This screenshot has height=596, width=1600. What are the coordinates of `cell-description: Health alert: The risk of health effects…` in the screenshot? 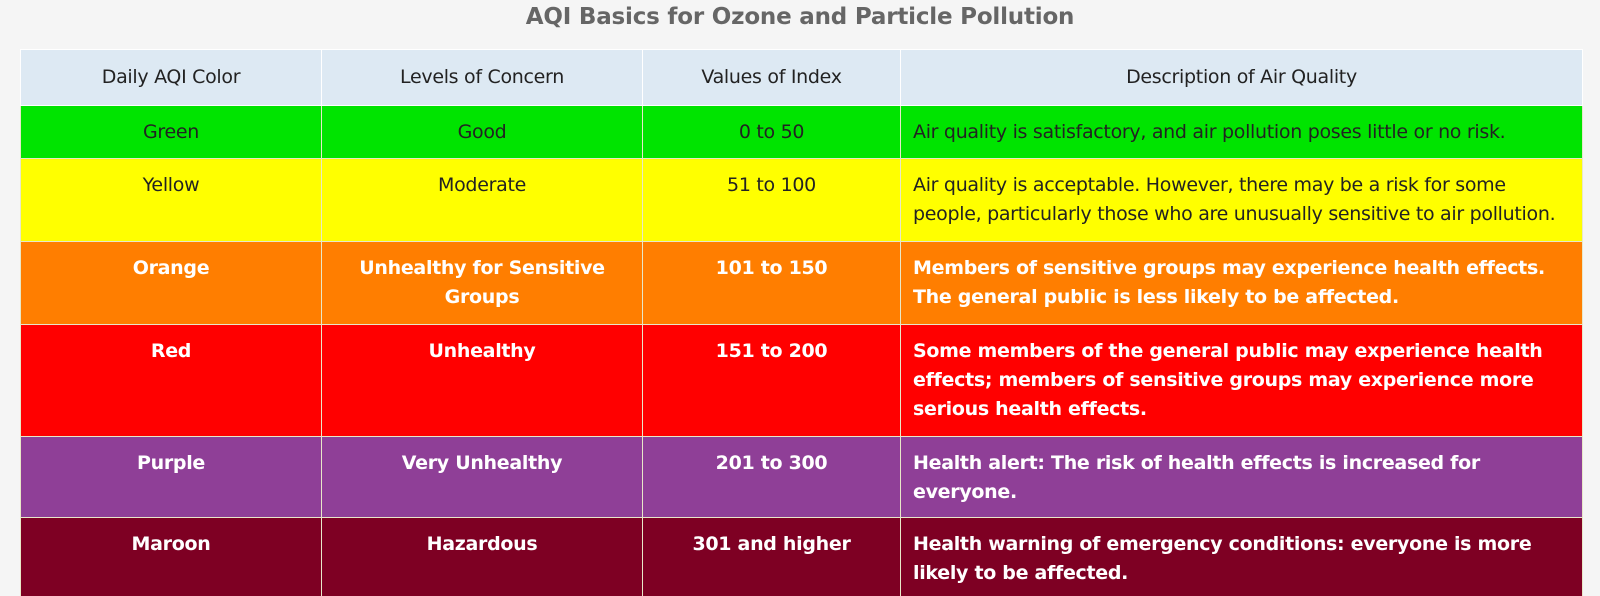 It's located at (1241, 477).